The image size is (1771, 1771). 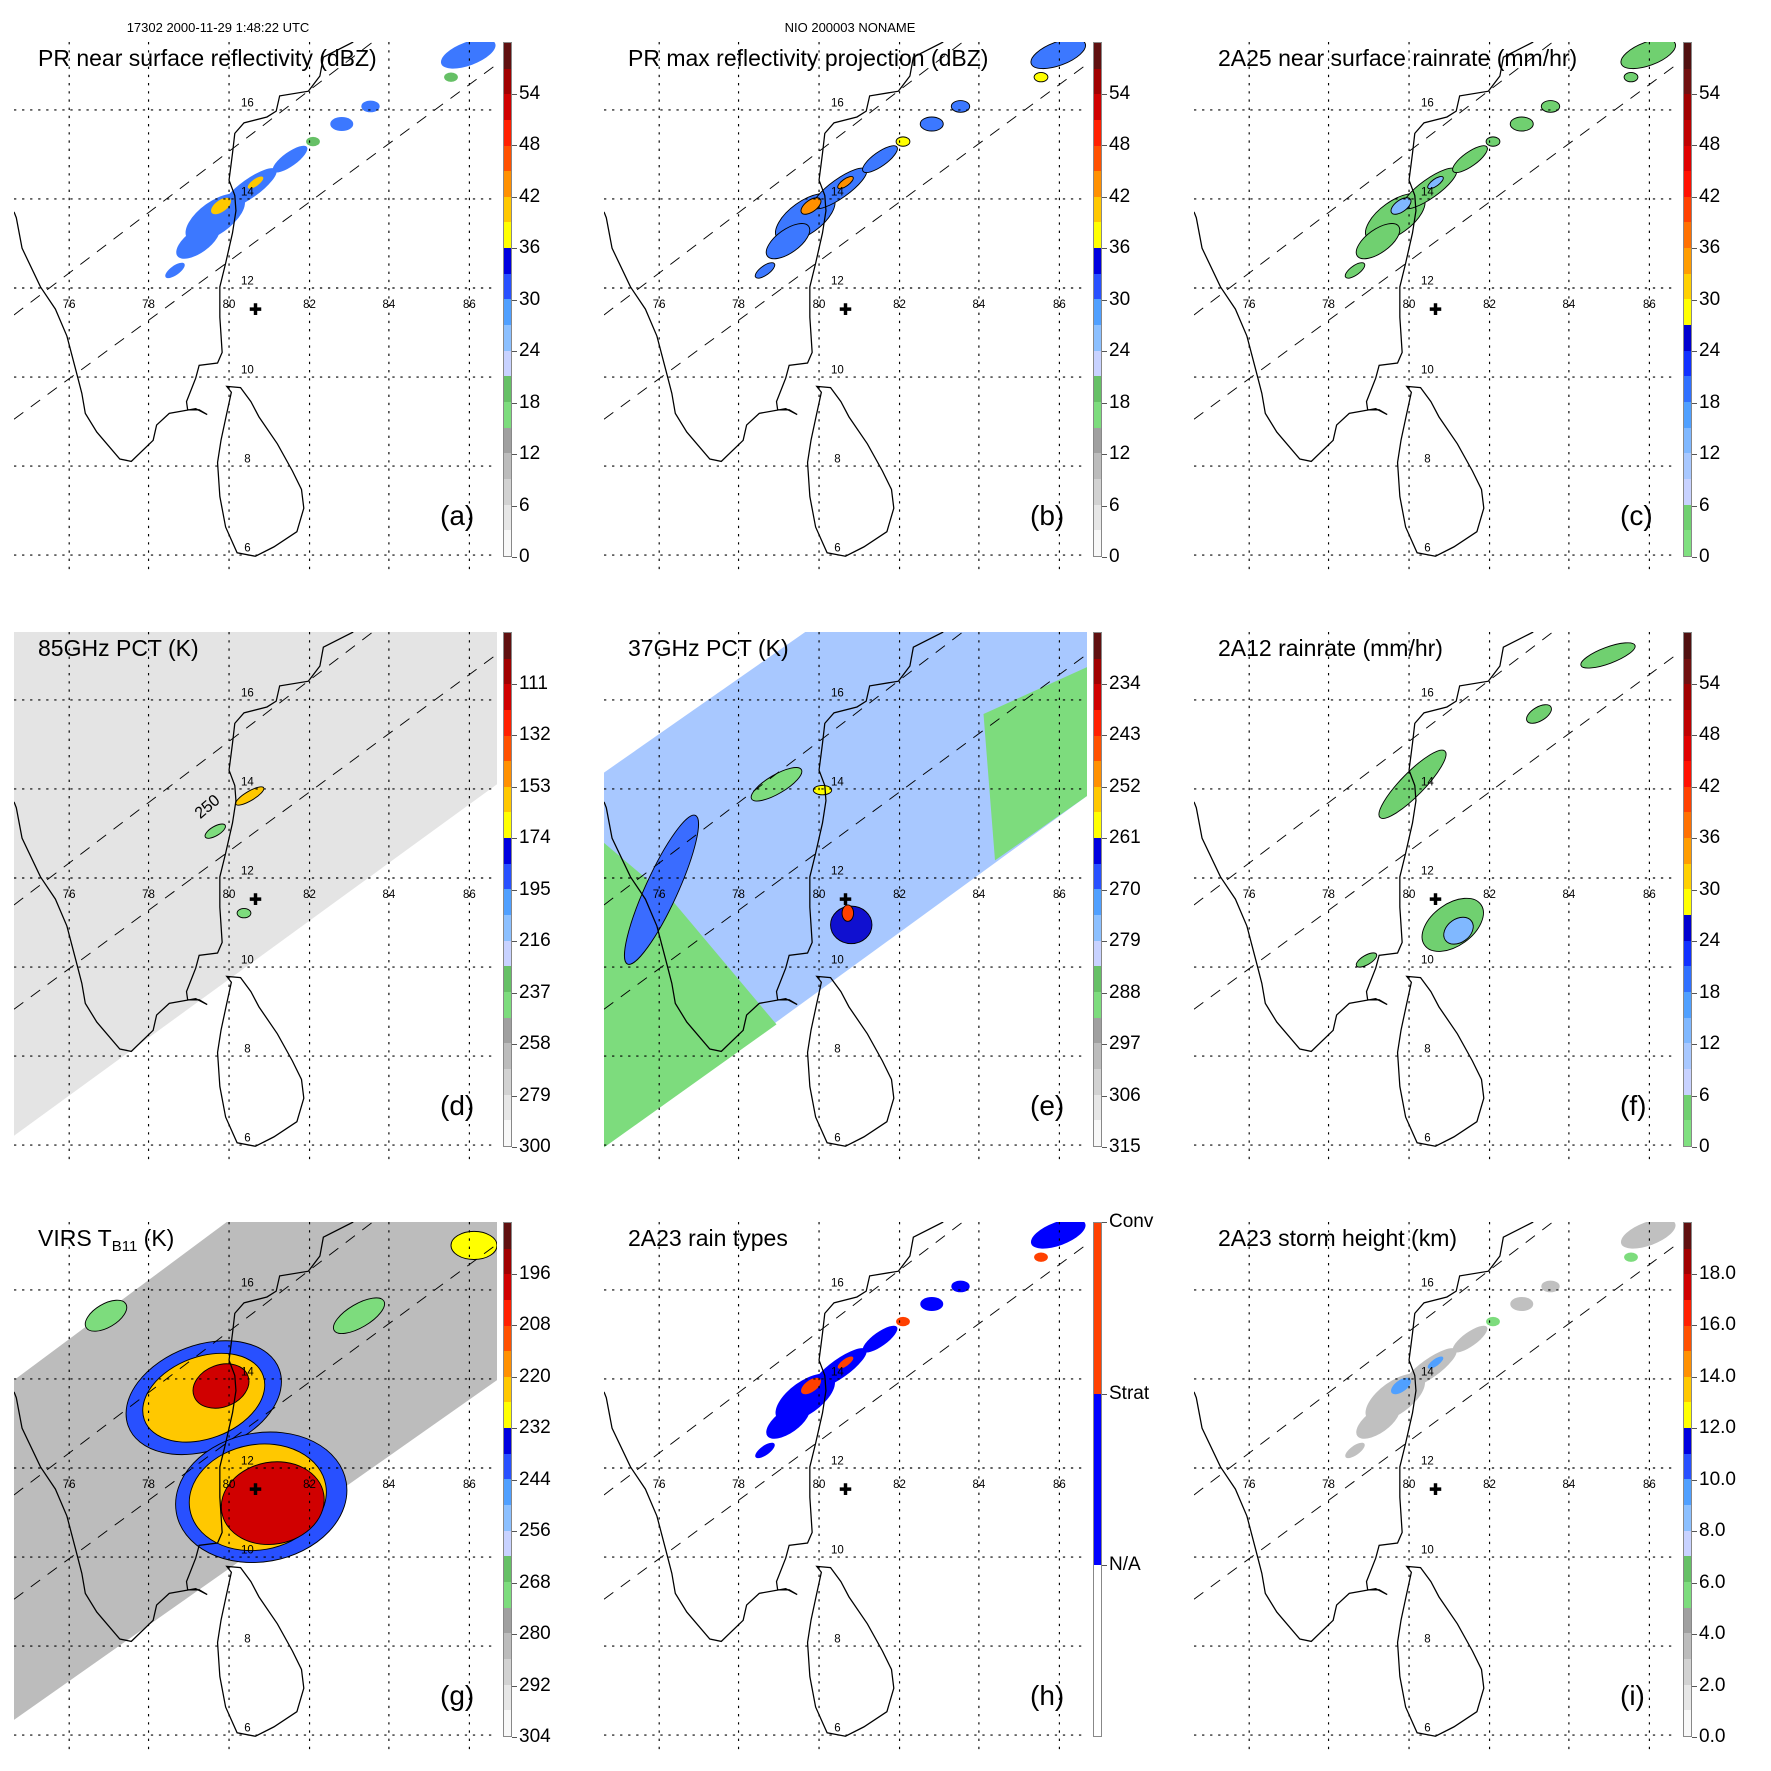 I want to click on panel-title: 2A23 storm height (km), so click(x=1337, y=1238).